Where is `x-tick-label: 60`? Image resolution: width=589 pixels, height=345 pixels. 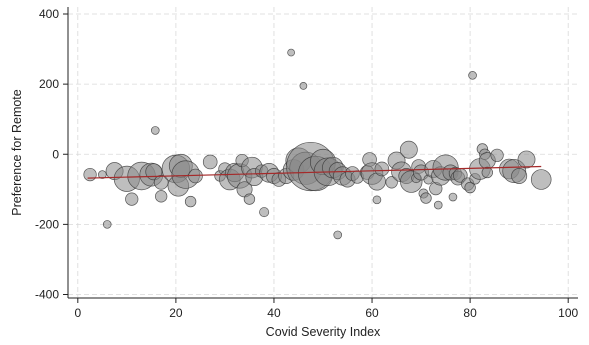
x-tick-label: 60 is located at coordinates (372, 313).